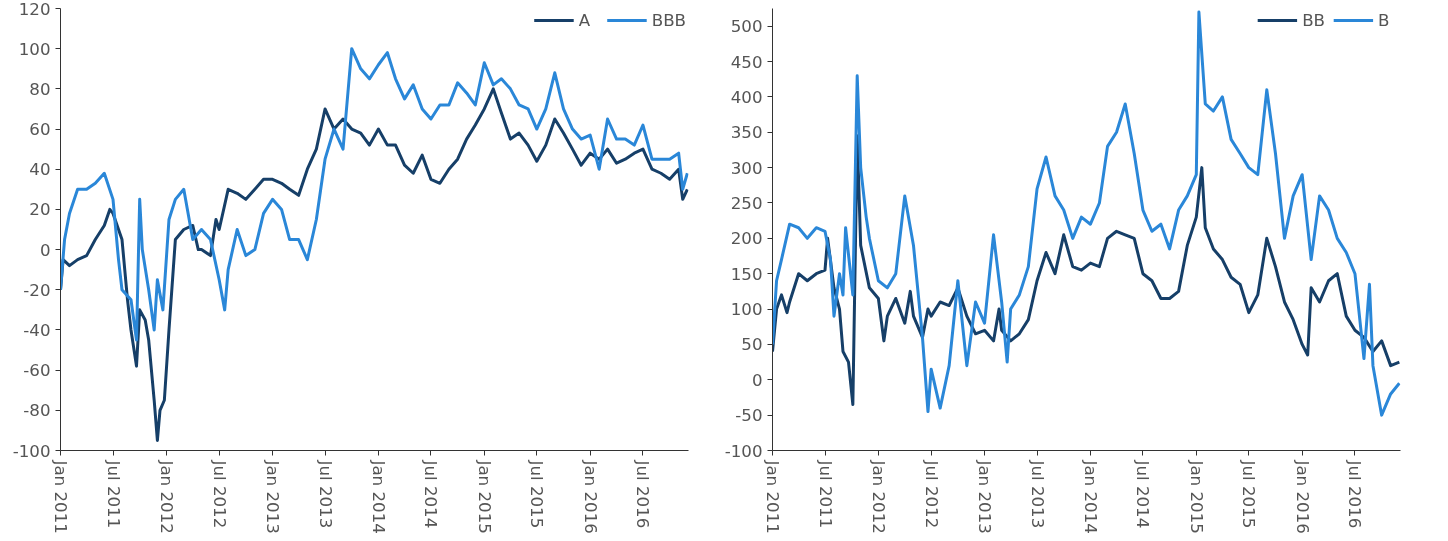  Describe the element at coordinates (668, 20) in the screenshot. I see `legend-label: BBB` at that location.